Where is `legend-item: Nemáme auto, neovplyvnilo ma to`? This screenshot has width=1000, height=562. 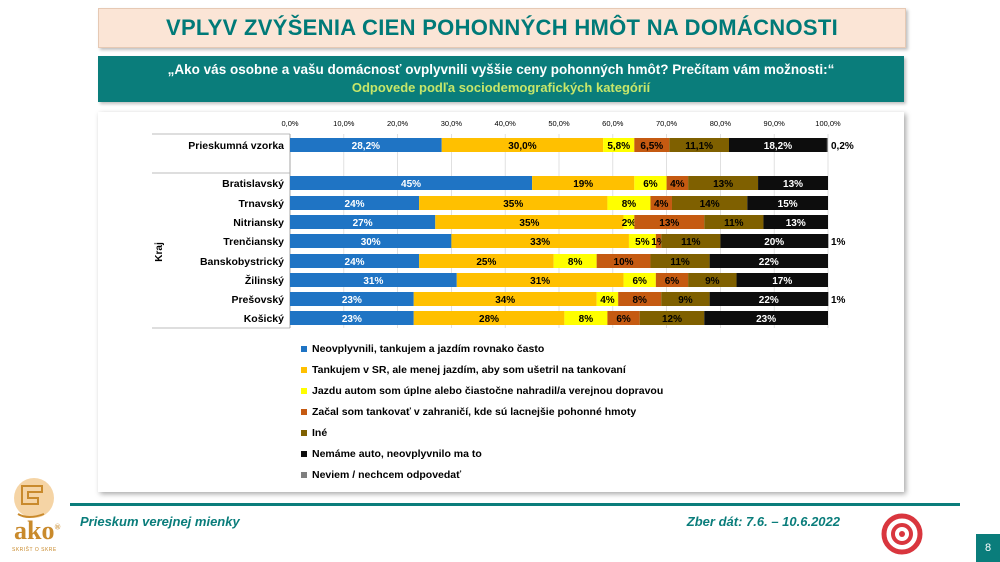
legend-item: Nemáme auto, neovplyvnilo ma to is located at coordinates (397, 454).